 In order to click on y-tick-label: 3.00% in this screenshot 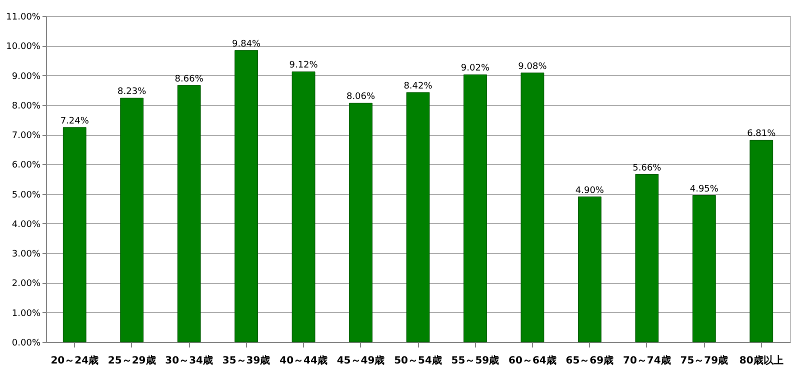, I will do `click(26, 255)`.